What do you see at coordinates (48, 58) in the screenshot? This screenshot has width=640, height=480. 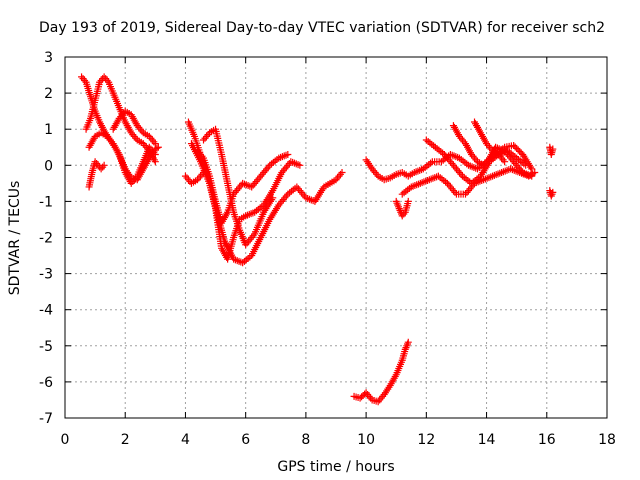 I see `y-tick-label: 3` at bounding box center [48, 58].